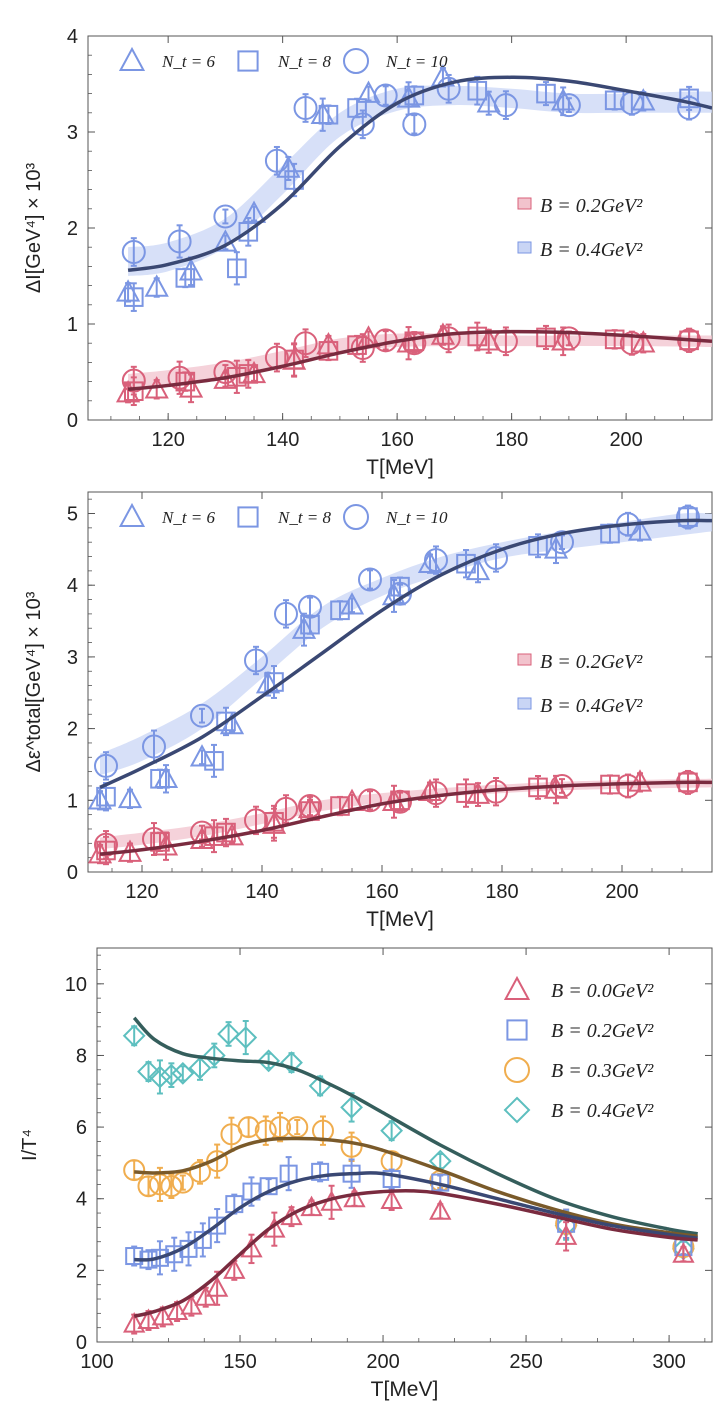 The height and width of the screenshot is (1421, 726). Describe the element at coordinates (76, 985) in the screenshot. I see `y-tick-label: 10` at that location.